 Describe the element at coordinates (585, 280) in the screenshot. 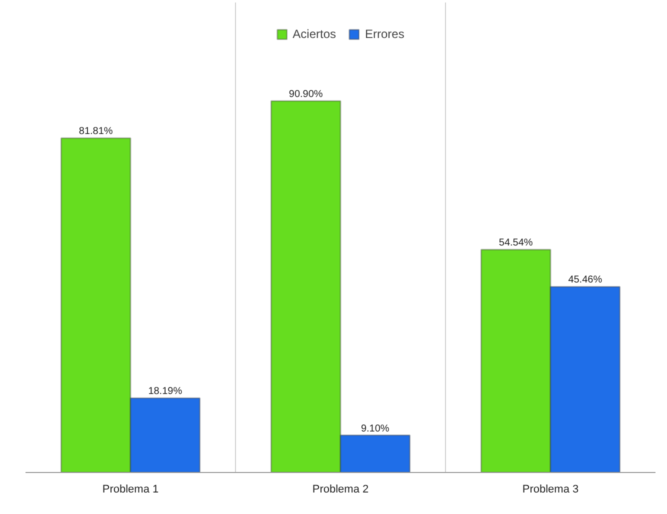

I see `data-label: 45.46%` at that location.